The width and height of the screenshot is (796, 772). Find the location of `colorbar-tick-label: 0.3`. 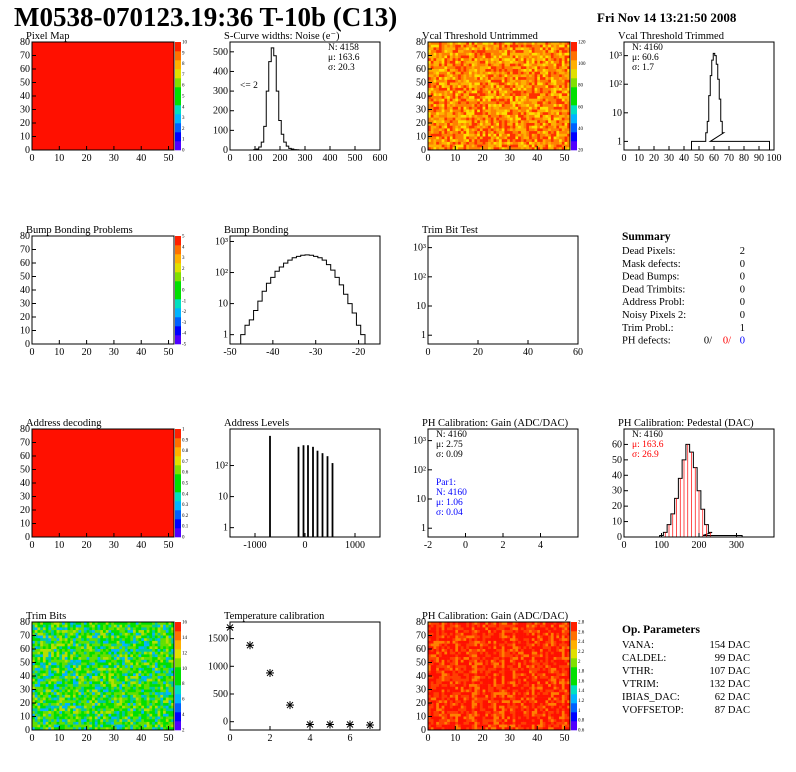

colorbar-tick-label: 0.3 is located at coordinates (185, 505).